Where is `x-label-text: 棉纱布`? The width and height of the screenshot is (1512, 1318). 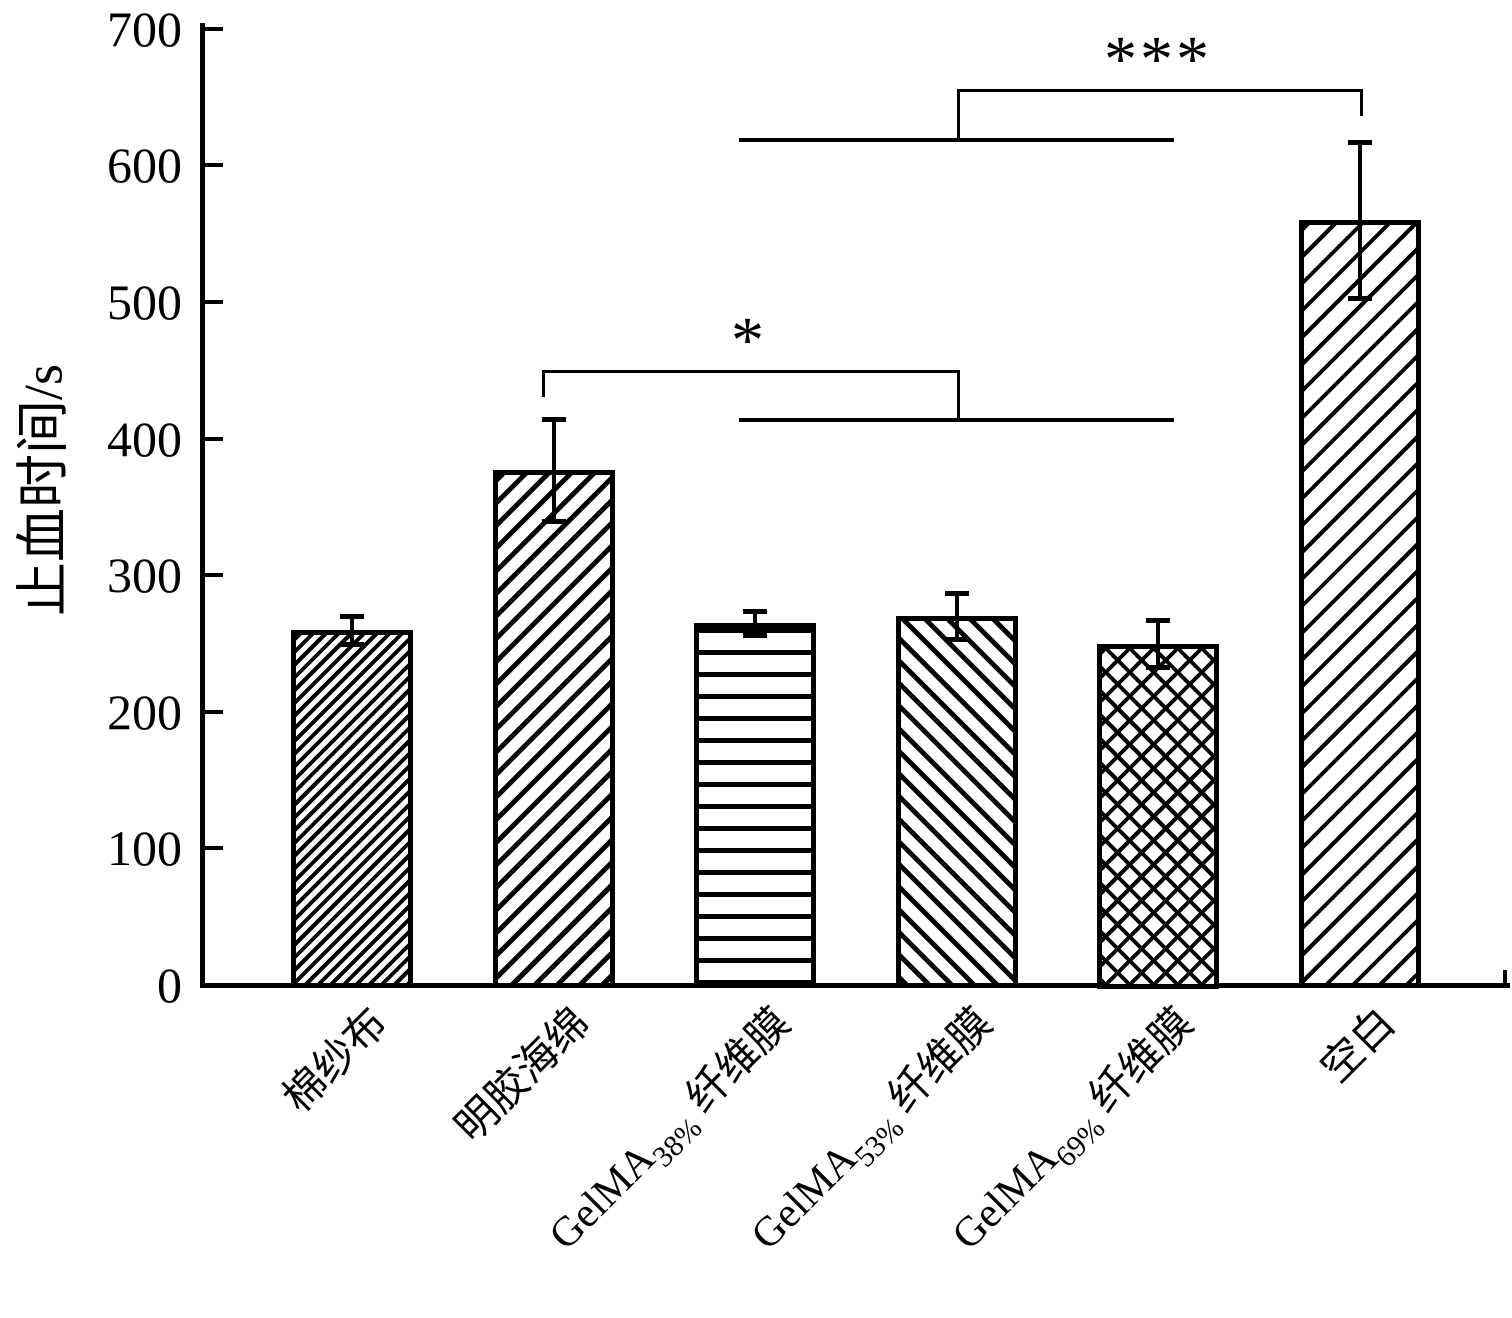 x-label-text: 棉纱布 is located at coordinates (335, 1061).